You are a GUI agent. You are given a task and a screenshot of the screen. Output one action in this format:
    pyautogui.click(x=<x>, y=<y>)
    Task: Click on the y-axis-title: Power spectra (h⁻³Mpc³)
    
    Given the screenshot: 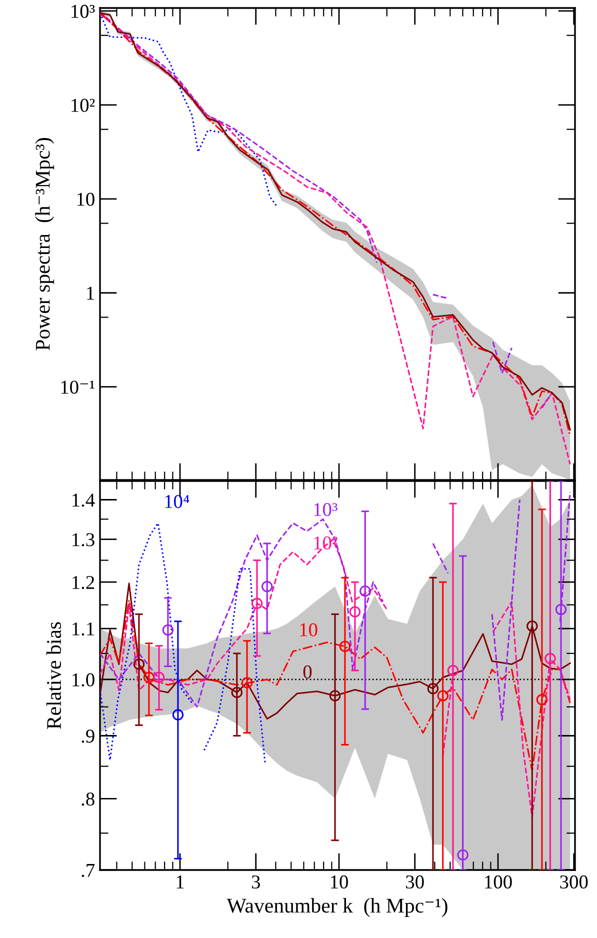 What is the action you would take?
    pyautogui.click(x=44, y=244)
    